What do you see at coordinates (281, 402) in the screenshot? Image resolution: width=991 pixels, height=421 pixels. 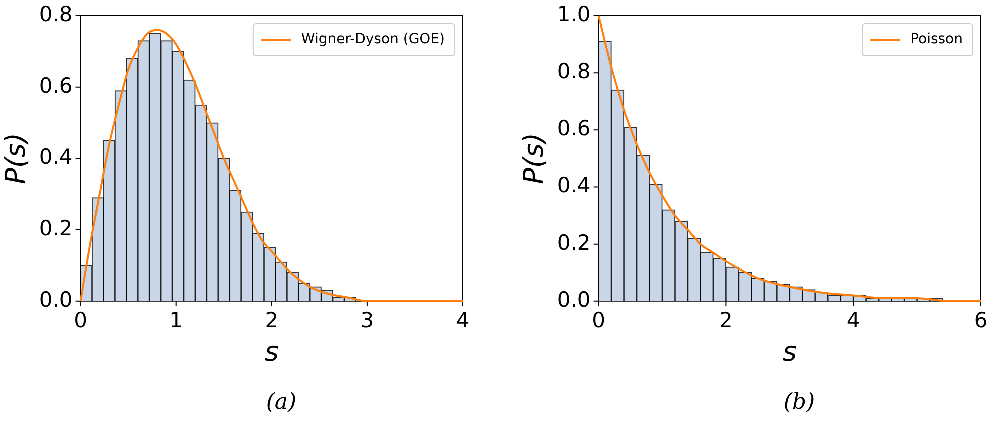 I see `text: (a)` at bounding box center [281, 402].